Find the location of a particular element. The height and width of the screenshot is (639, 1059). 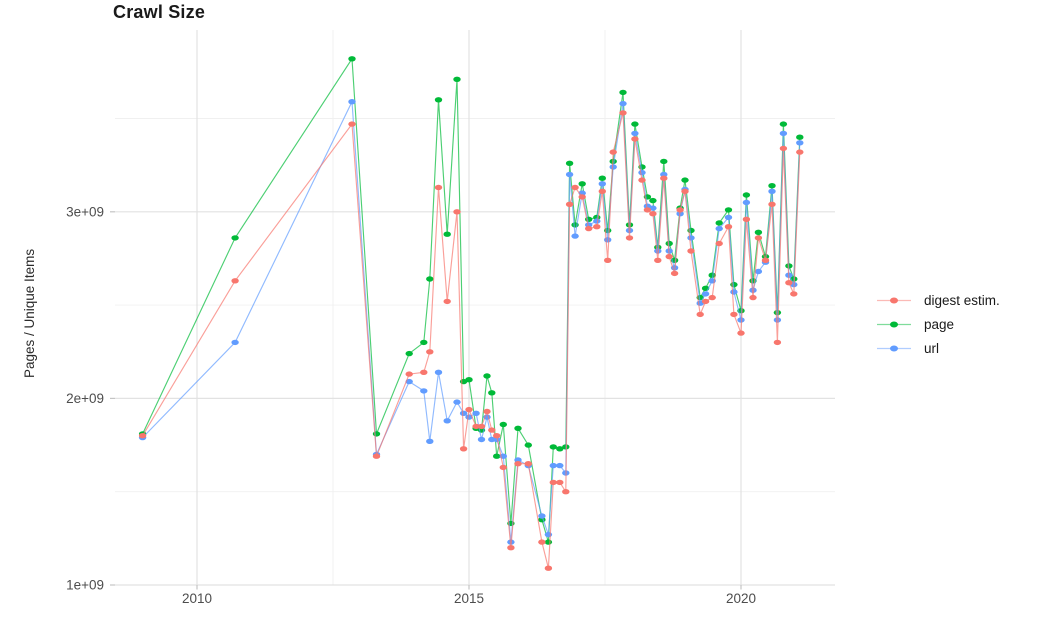

legend-item-url: url is located at coordinates (938, 348).